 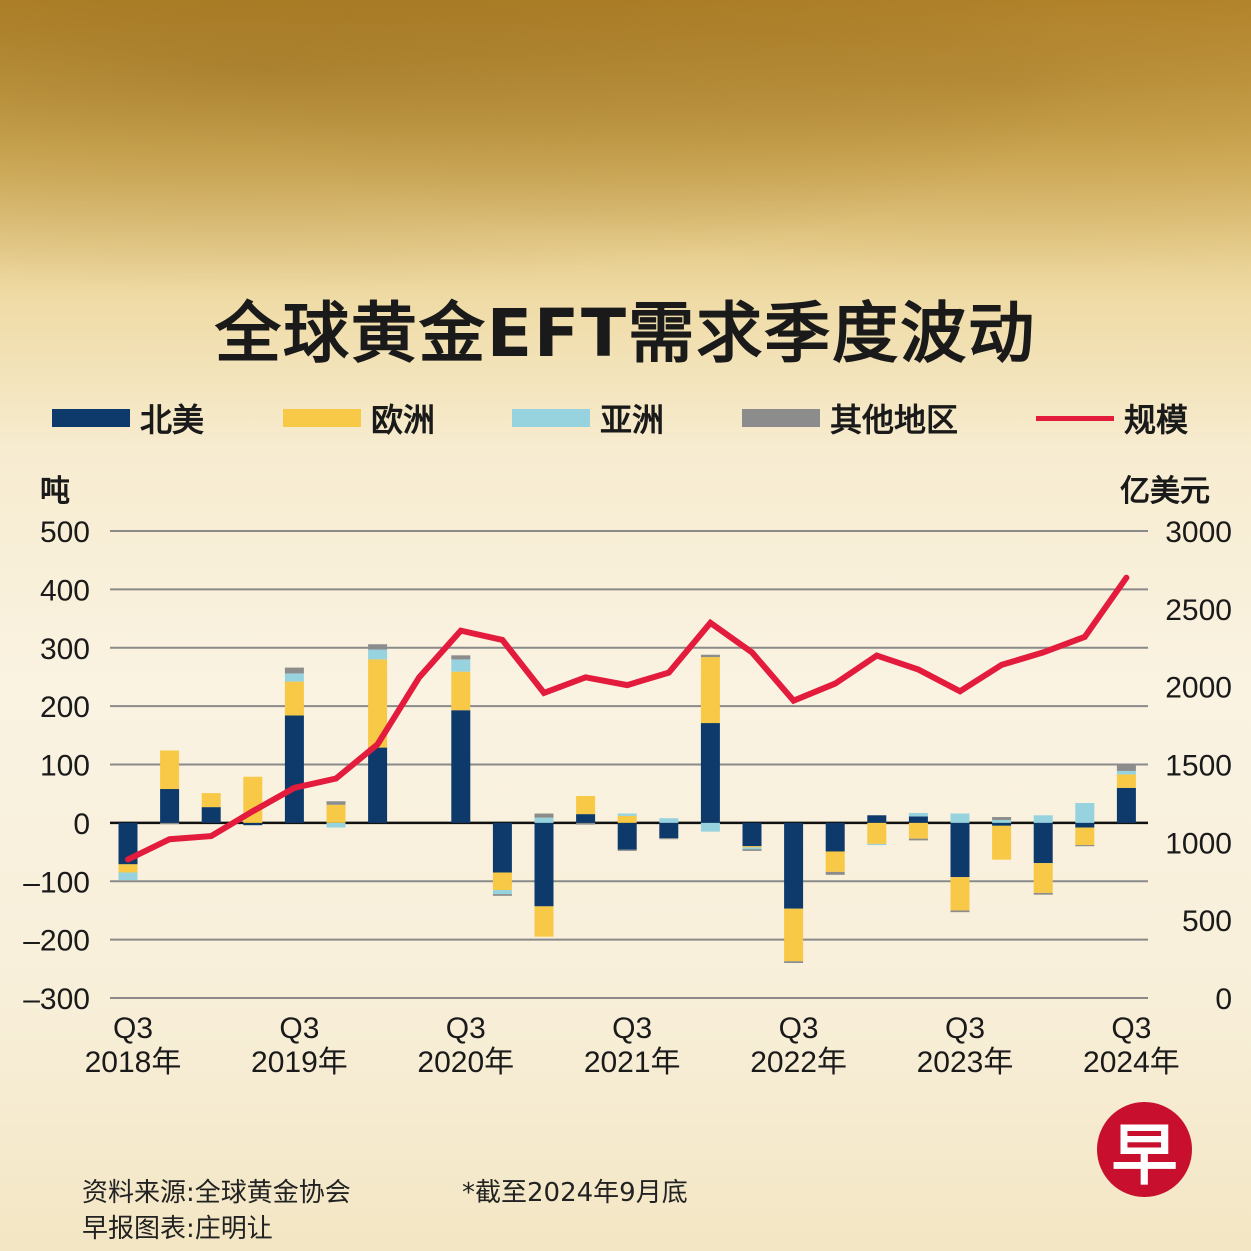 What do you see at coordinates (177, 1229) in the screenshot?
I see `credit-text: 早报图表:庄明让` at bounding box center [177, 1229].